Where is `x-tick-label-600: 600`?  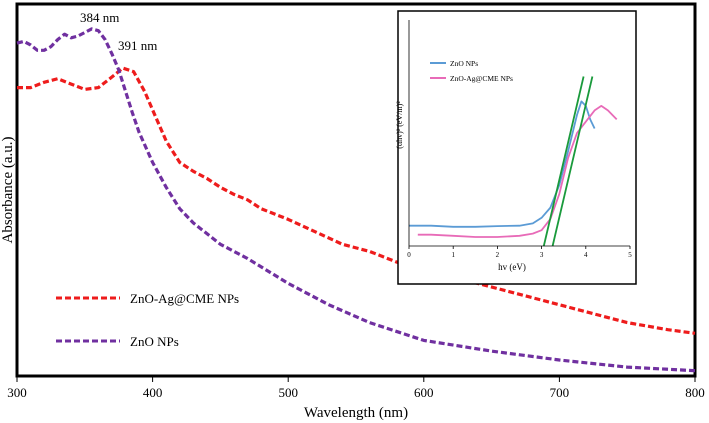
x-tick-label-600: 600 is located at coordinates (424, 392).